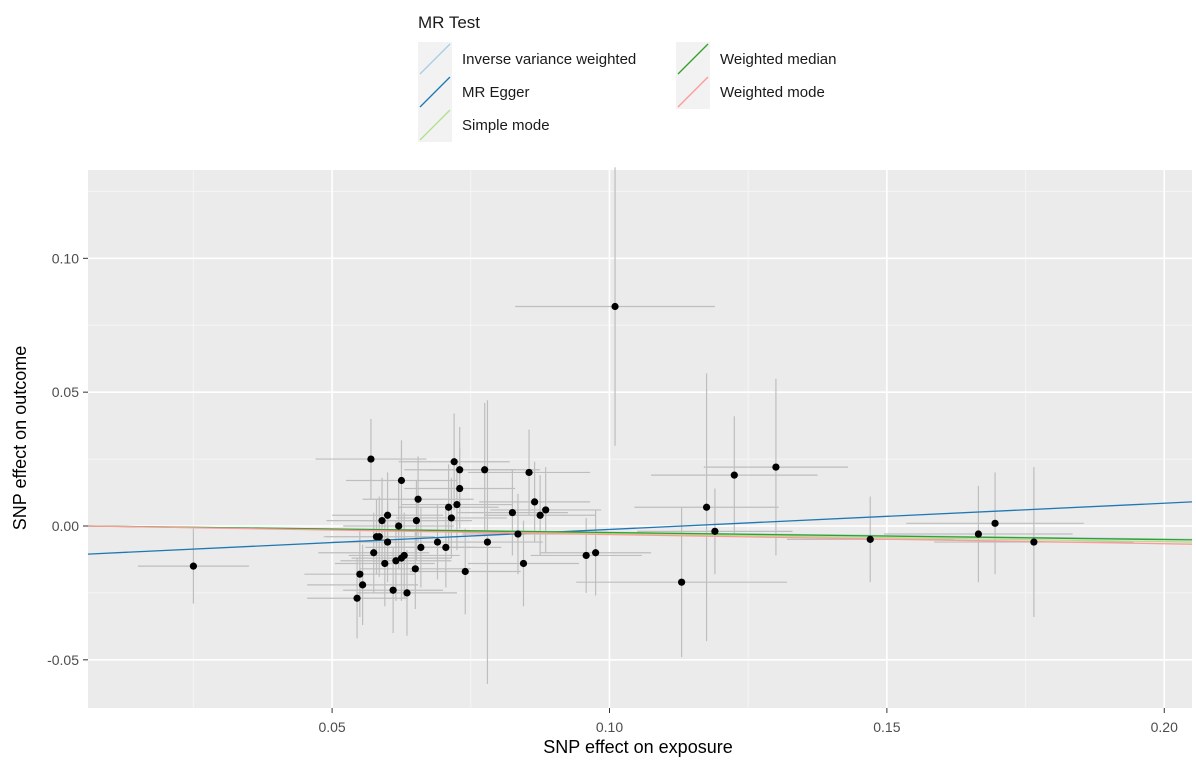 This screenshot has width=1196, height=767. I want to click on legend-item-simple-mode: Simple mode, so click(484, 125).